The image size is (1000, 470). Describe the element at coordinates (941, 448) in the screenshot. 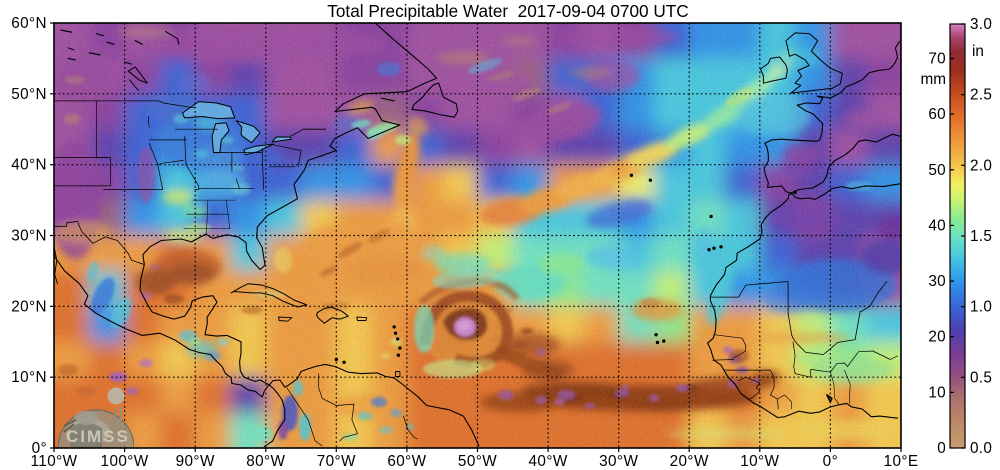

I see `svg-text: 0` at that location.